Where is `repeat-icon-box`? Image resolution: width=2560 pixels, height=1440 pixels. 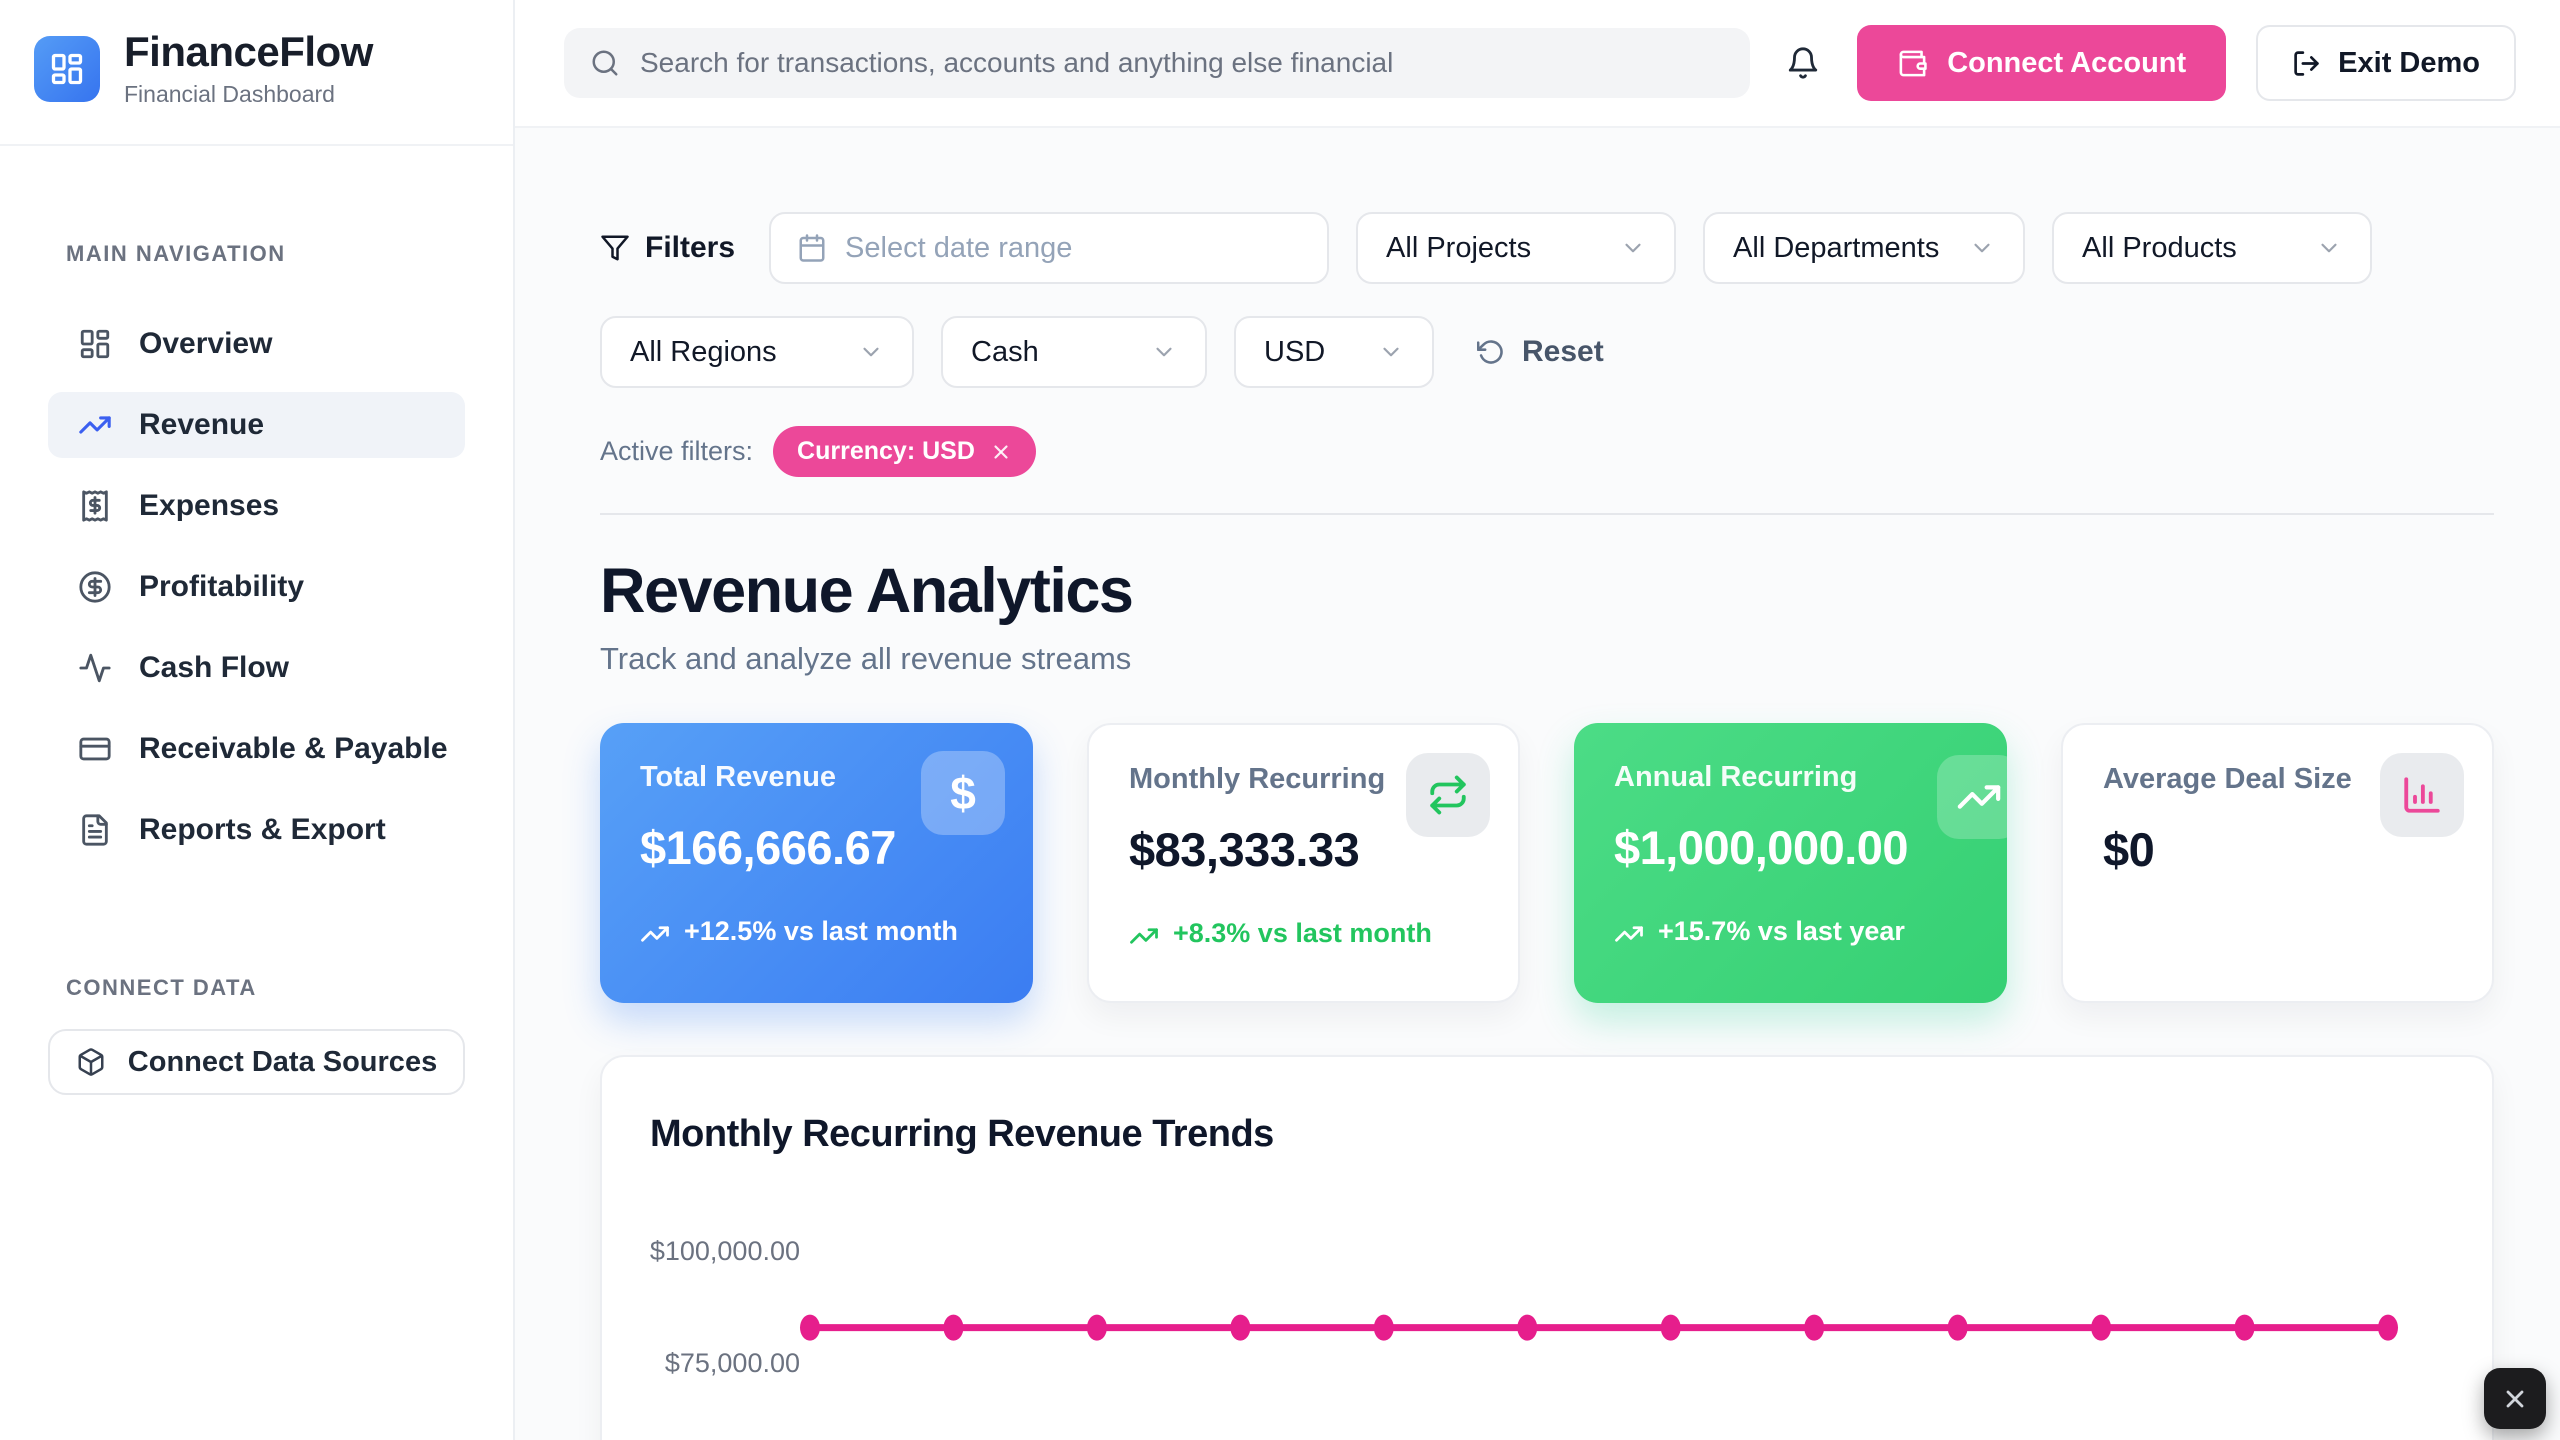
repeat-icon-box is located at coordinates (1448, 795).